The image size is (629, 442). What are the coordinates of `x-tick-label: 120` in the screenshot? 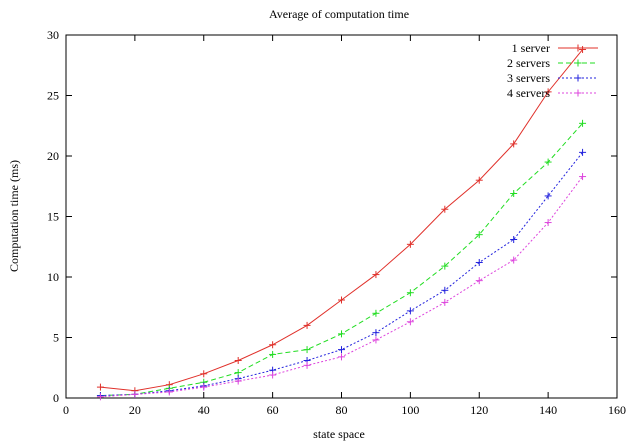 It's located at (479, 410).